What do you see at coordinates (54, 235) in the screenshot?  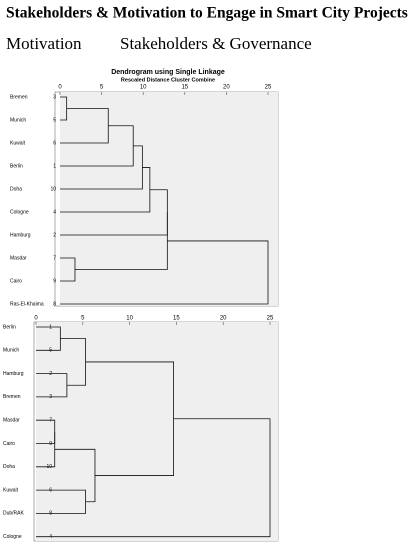 I see `case-number: 2` at bounding box center [54, 235].